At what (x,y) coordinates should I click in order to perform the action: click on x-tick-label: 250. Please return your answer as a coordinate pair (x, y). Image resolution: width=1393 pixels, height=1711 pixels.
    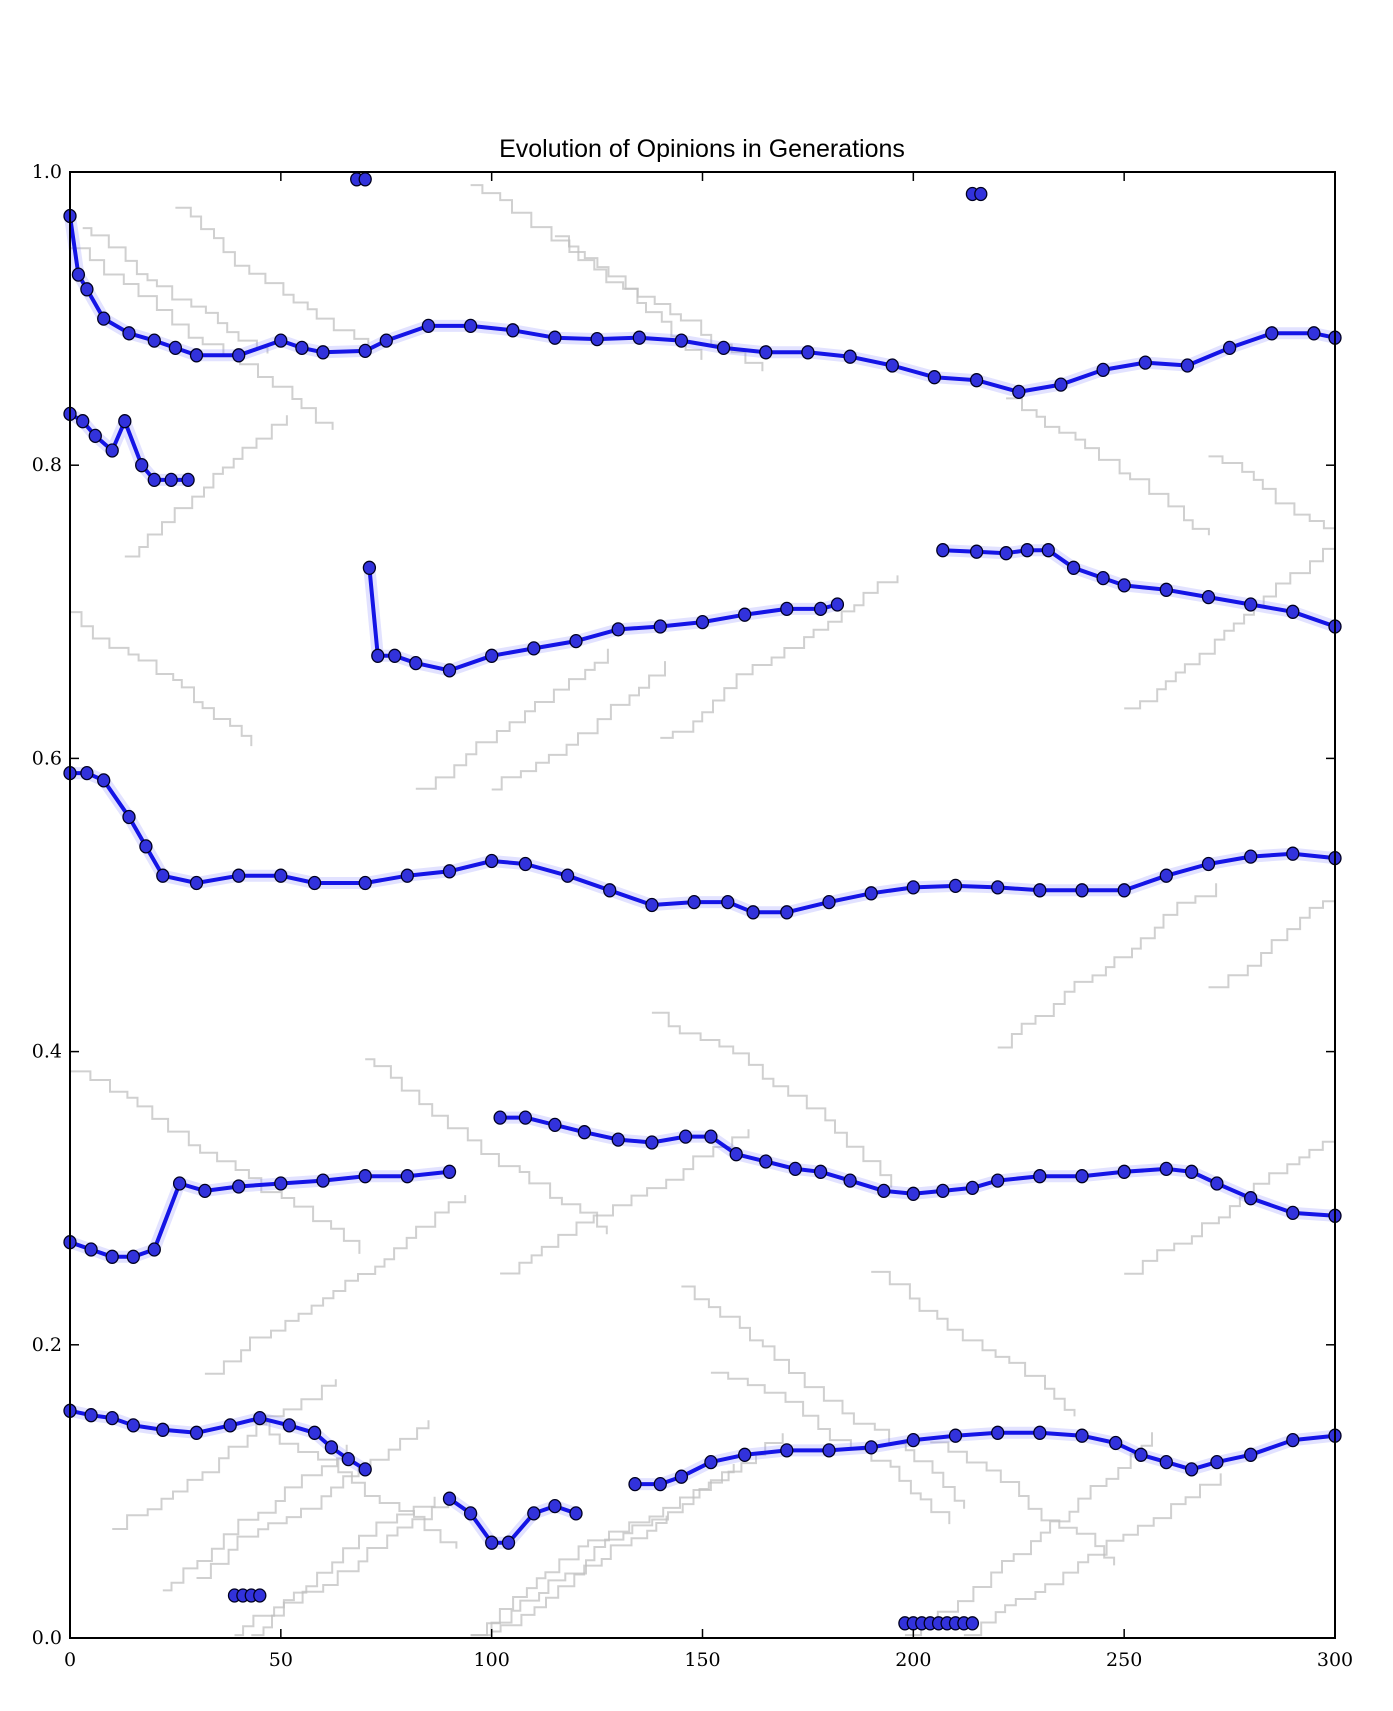
    Looking at the image, I should click on (1124, 1660).